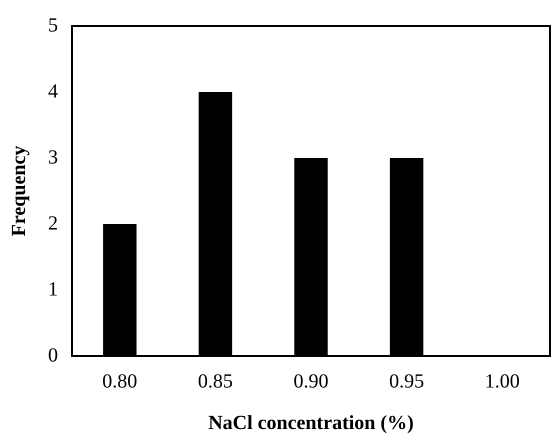 The height and width of the screenshot is (444, 552). Describe the element at coordinates (311, 423) in the screenshot. I see `x-axis-title: NaCl concentration (%)` at that location.